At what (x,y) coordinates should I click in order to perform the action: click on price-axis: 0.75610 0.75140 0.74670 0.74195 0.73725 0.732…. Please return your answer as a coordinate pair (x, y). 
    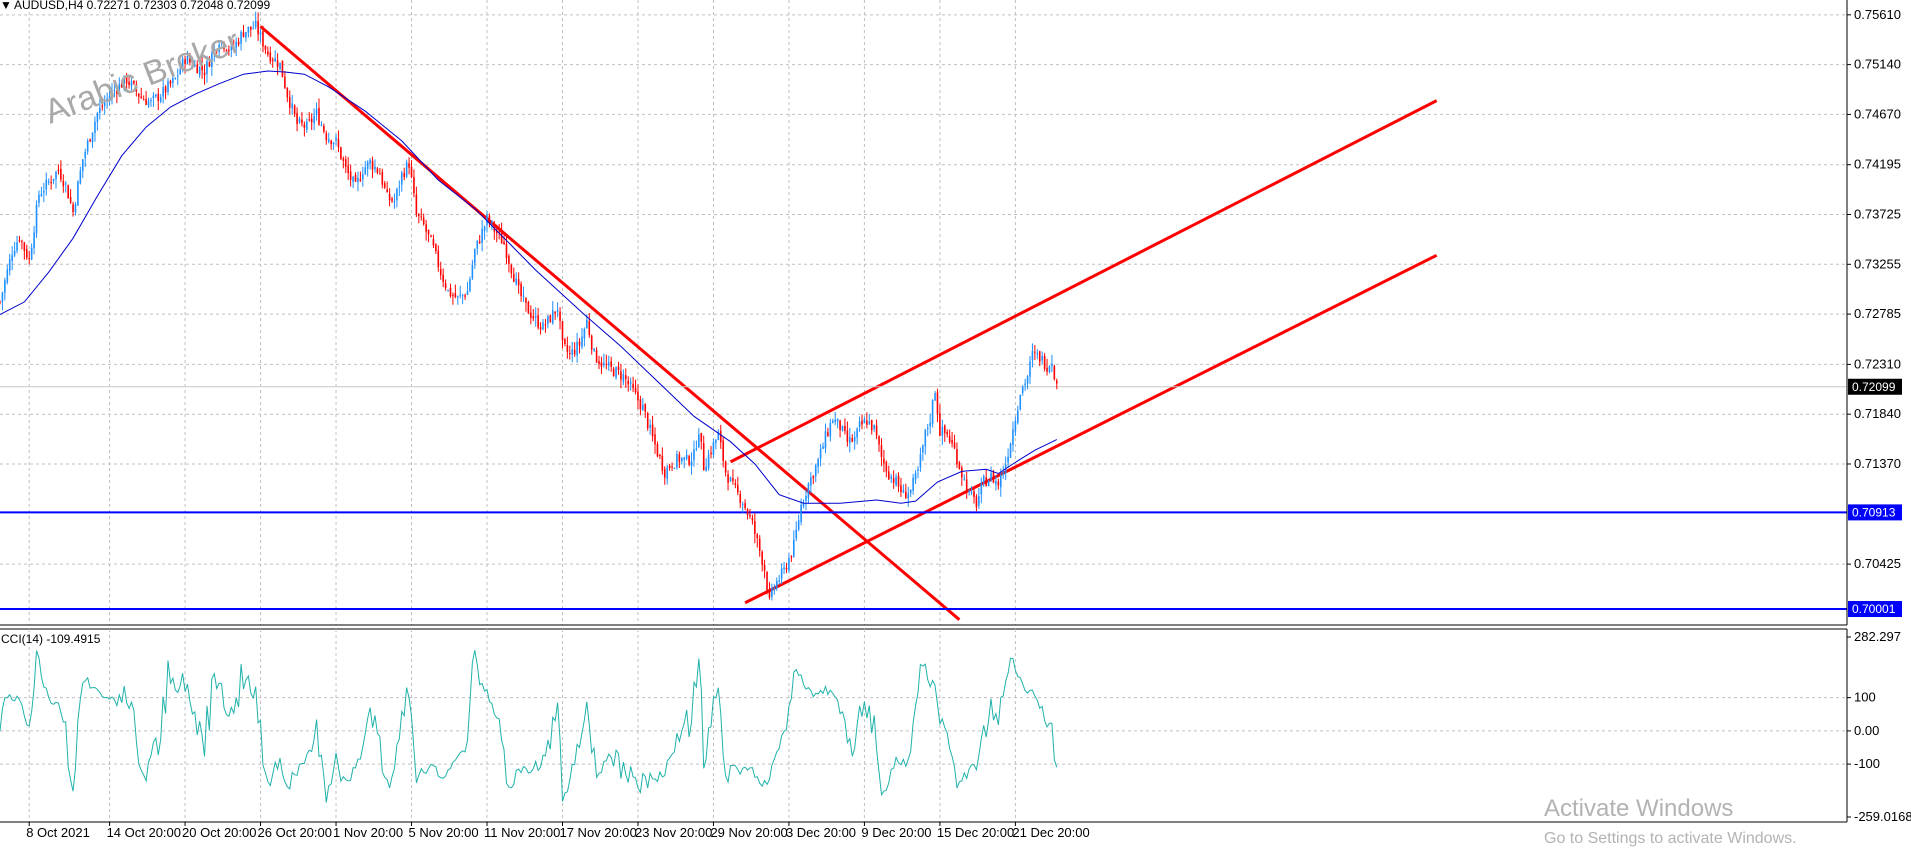
    Looking at the image, I should click on (1874, 312).